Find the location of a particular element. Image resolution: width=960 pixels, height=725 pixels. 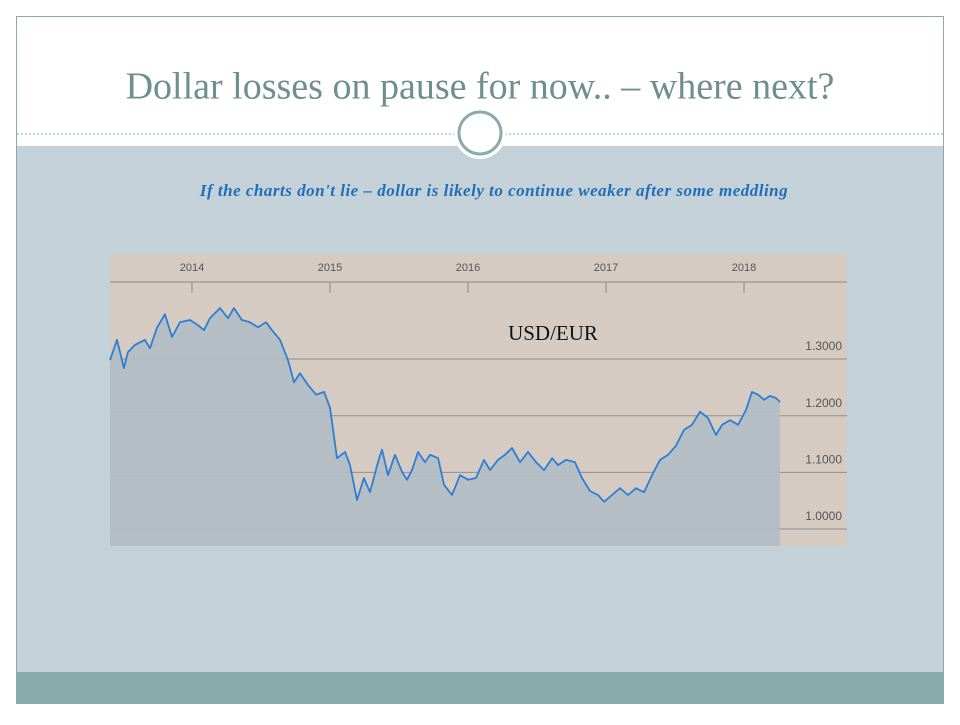

divider-ring is located at coordinates (480, 133).